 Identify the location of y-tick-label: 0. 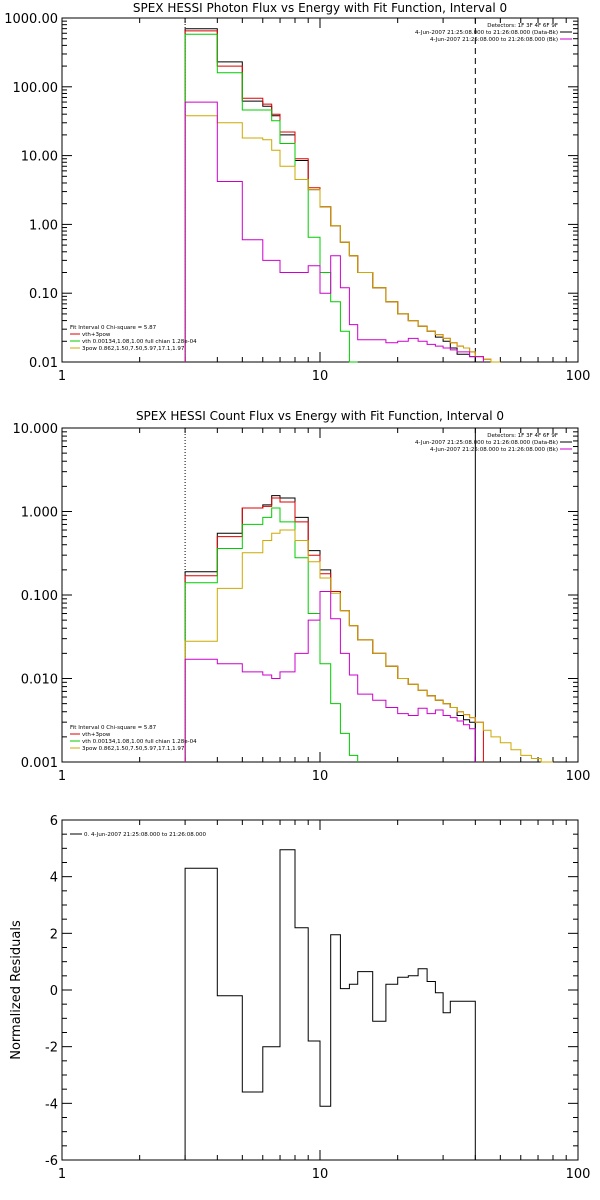
(54, 991).